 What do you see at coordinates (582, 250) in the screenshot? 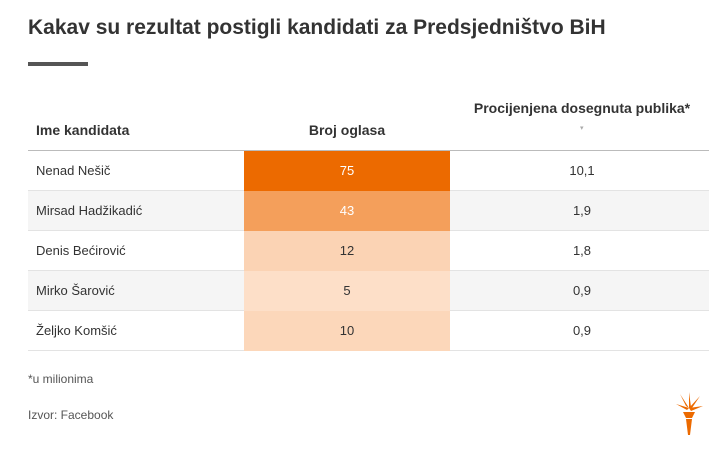
I see `audience-value: 1,8` at bounding box center [582, 250].